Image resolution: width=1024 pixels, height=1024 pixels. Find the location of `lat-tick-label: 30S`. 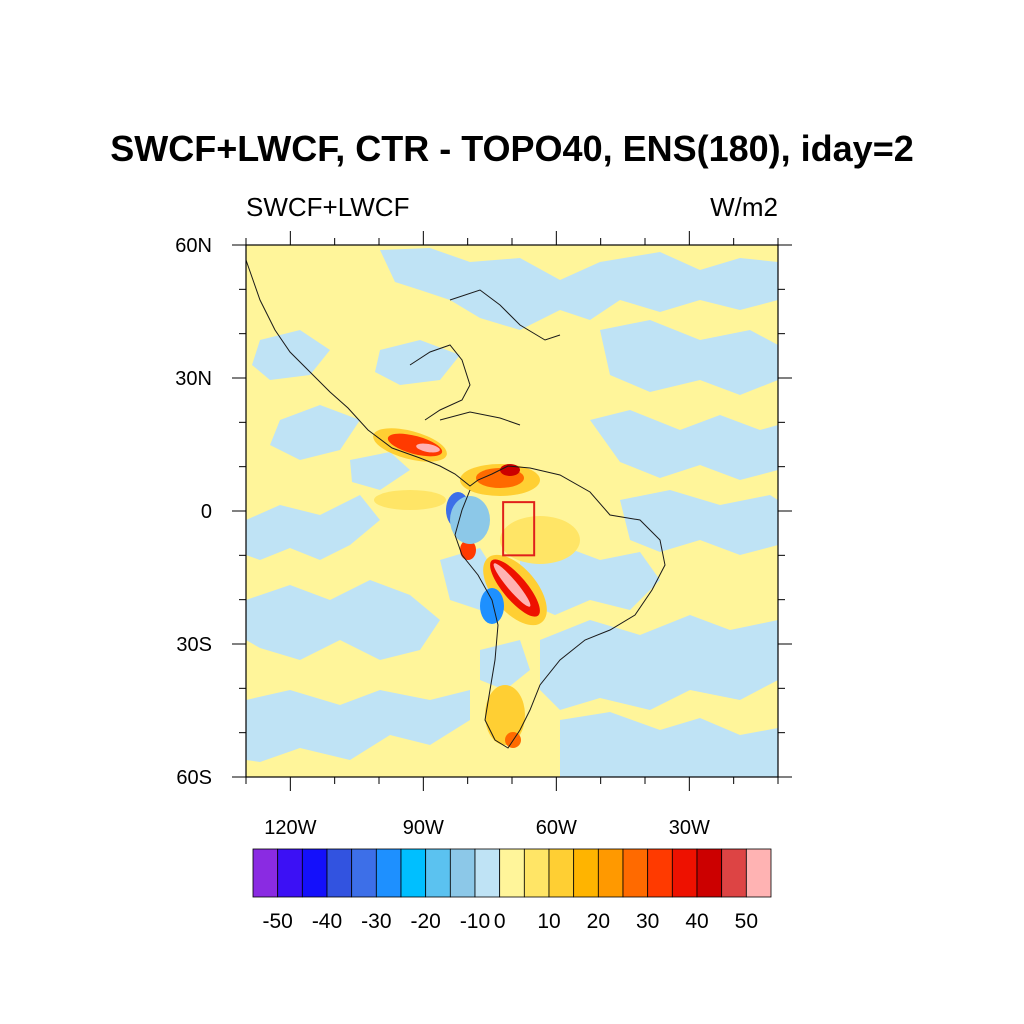

lat-tick-label: 30S is located at coordinates (194, 645).